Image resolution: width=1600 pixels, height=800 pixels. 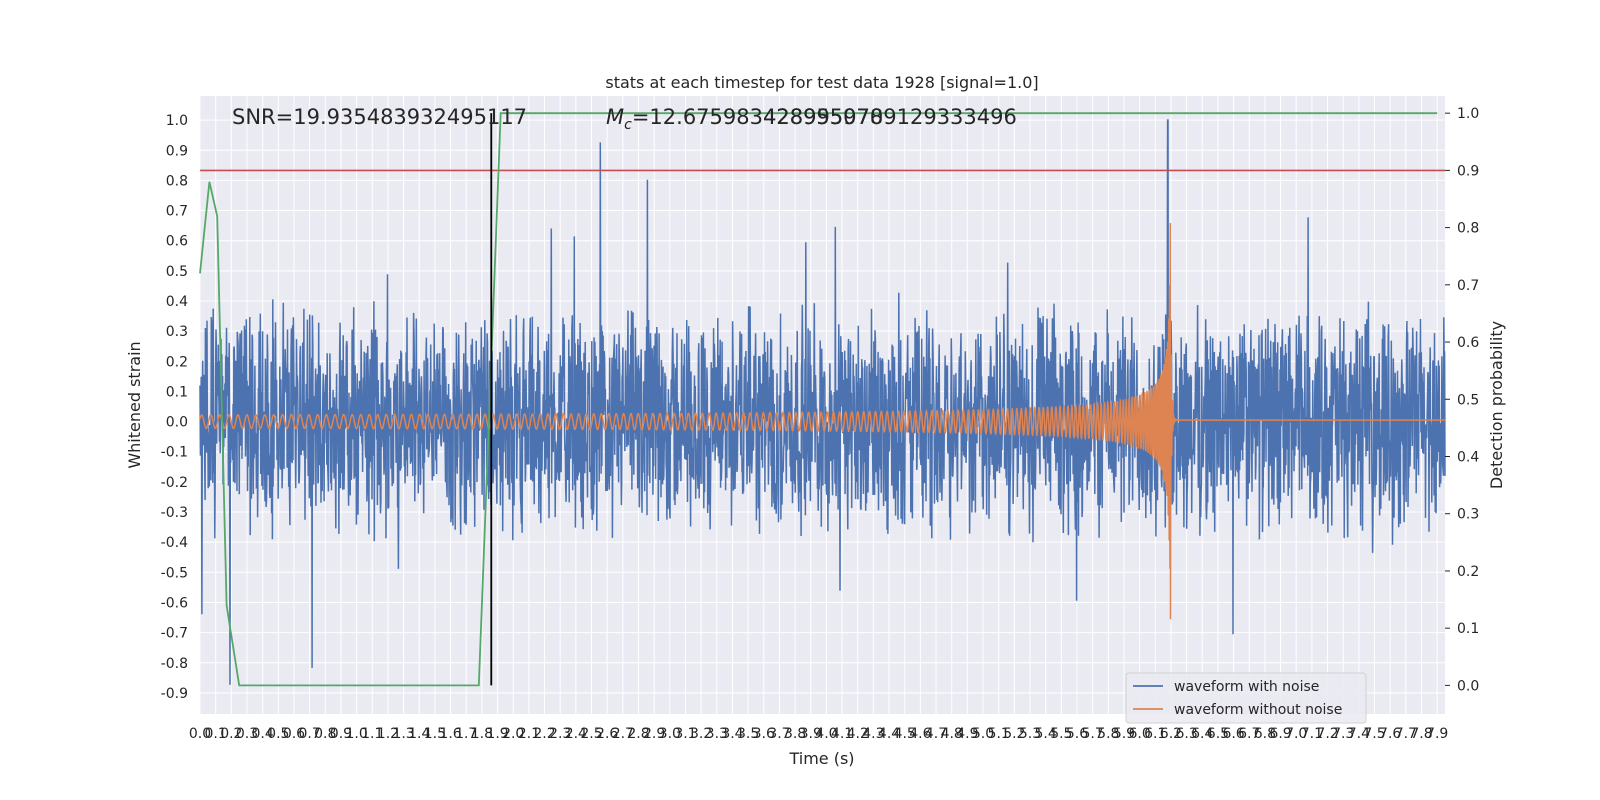 What do you see at coordinates (419, 734) in the screenshot?
I see `x-tick-label: 1.4` at bounding box center [419, 734].